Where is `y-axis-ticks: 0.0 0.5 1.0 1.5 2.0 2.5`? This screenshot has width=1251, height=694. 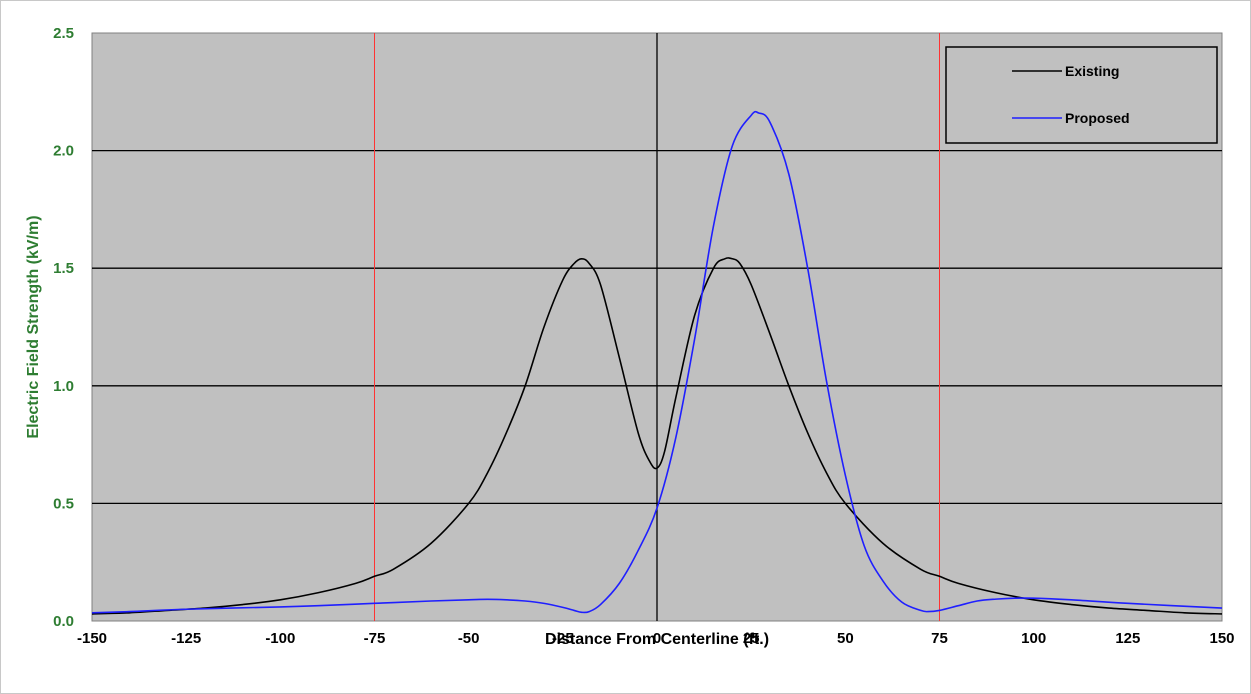 y-axis-ticks: 0.0 0.5 1.0 1.5 2.0 2.5 is located at coordinates (63, 327).